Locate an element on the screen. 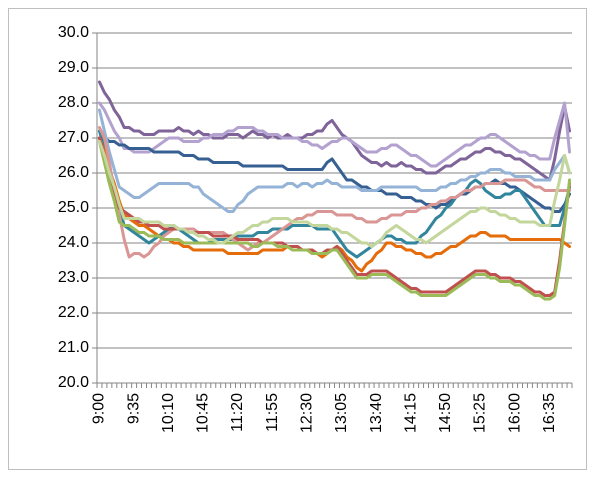  x-tick-label: 14:15 is located at coordinates (410, 413).